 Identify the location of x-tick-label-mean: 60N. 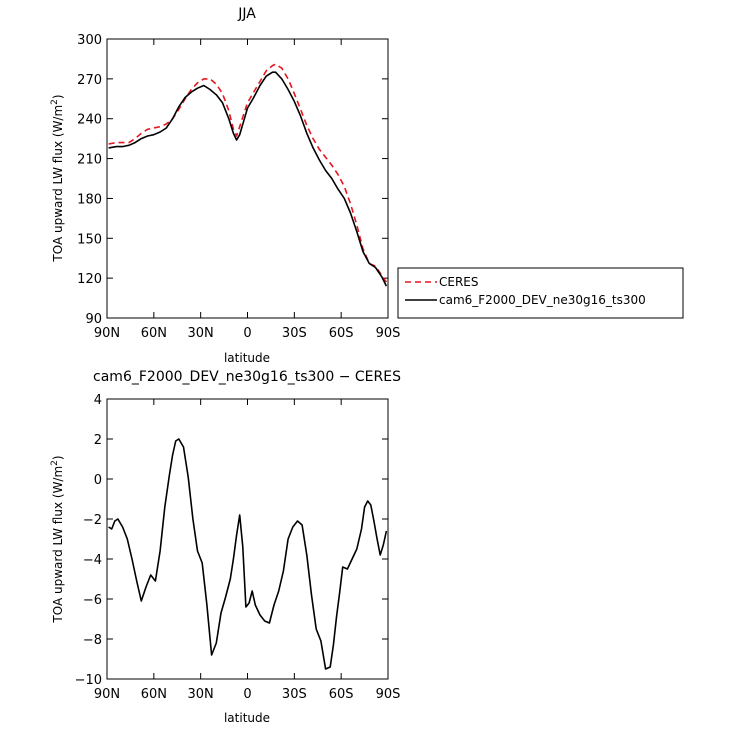
(154, 333).